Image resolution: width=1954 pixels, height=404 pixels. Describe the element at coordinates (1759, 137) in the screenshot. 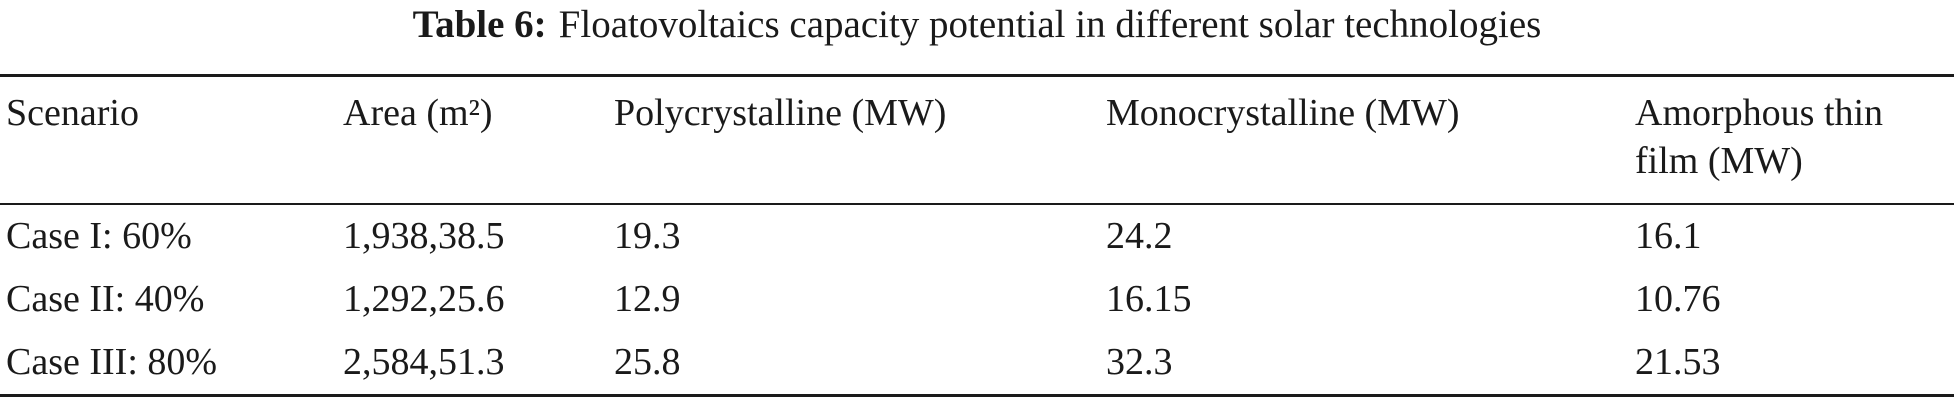

I see `column-header-text: Amorphous thin film (MW)` at that location.